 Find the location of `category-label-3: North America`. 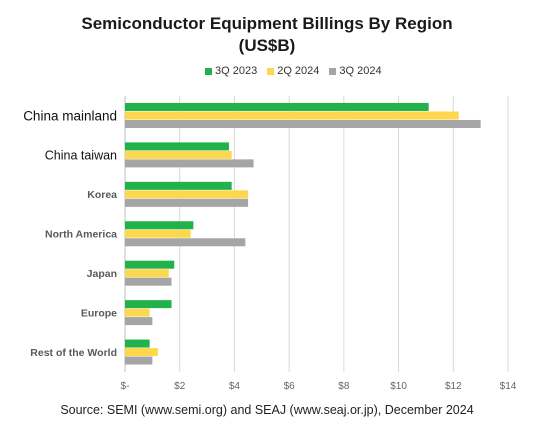

category-label-3: North America is located at coordinates (81, 235).